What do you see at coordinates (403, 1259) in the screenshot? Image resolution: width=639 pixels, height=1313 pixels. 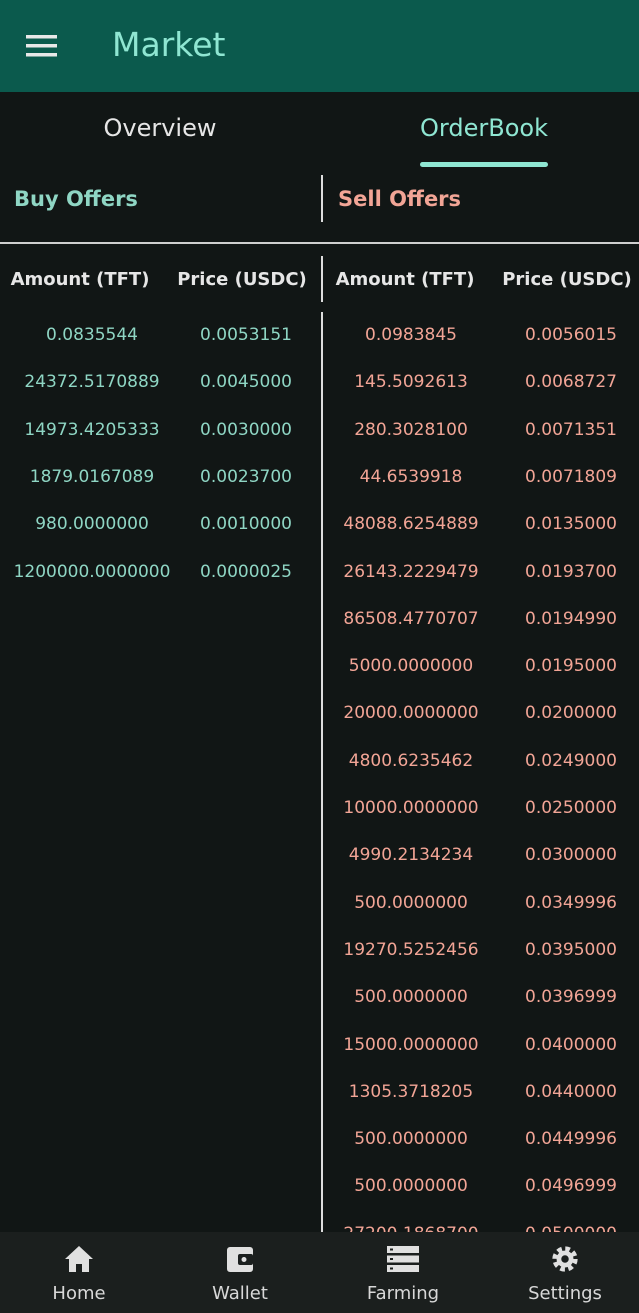 I see `farming-icon` at bounding box center [403, 1259].